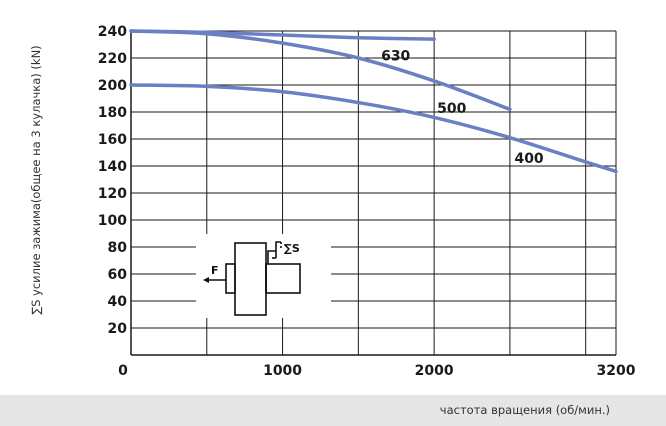  What do you see at coordinates (230, 278) in the screenshot?
I see `chuck-back` at bounding box center [230, 278].